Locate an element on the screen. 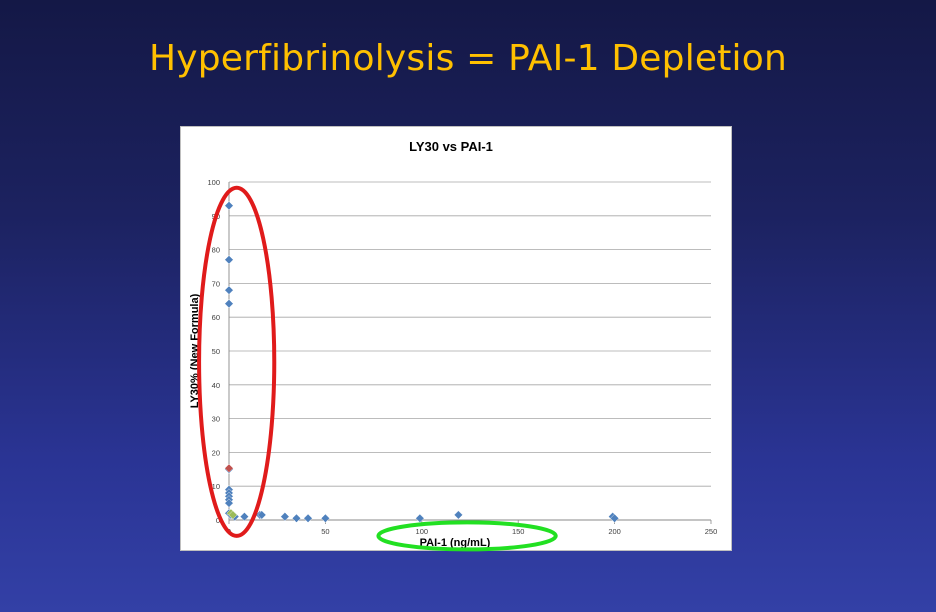 The height and width of the screenshot is (612, 936). x-tick-label: 100 is located at coordinates (422, 531).